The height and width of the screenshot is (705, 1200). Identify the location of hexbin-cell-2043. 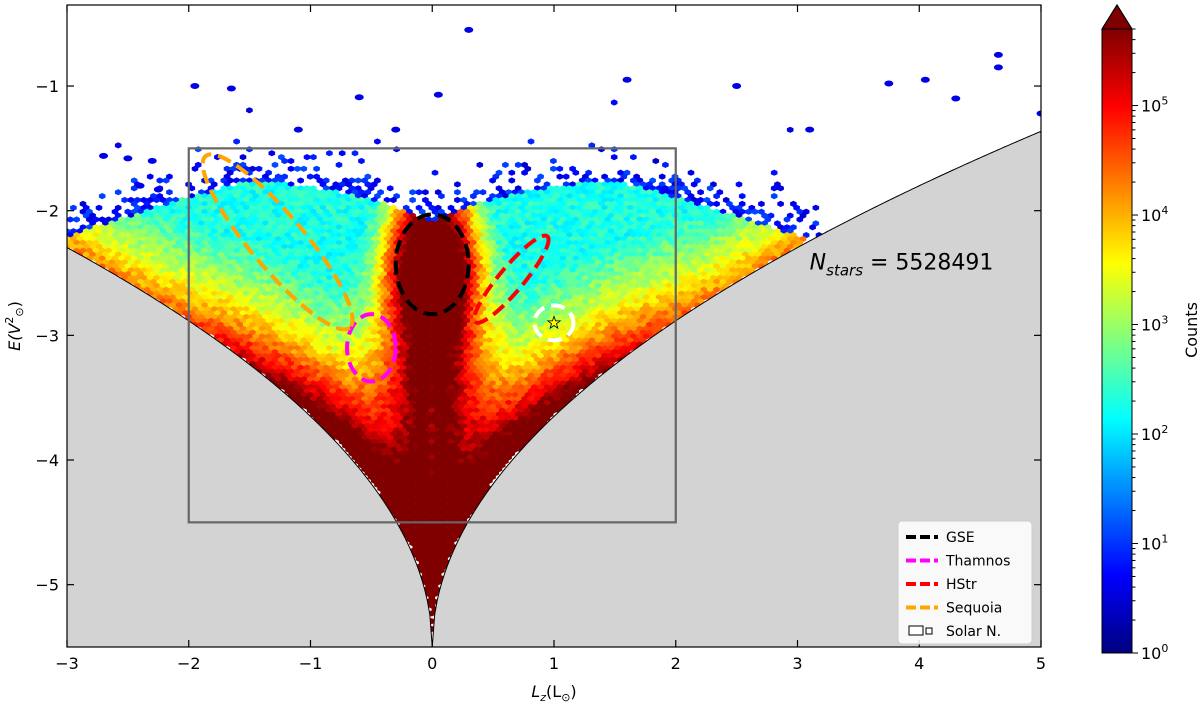
(729, 258).